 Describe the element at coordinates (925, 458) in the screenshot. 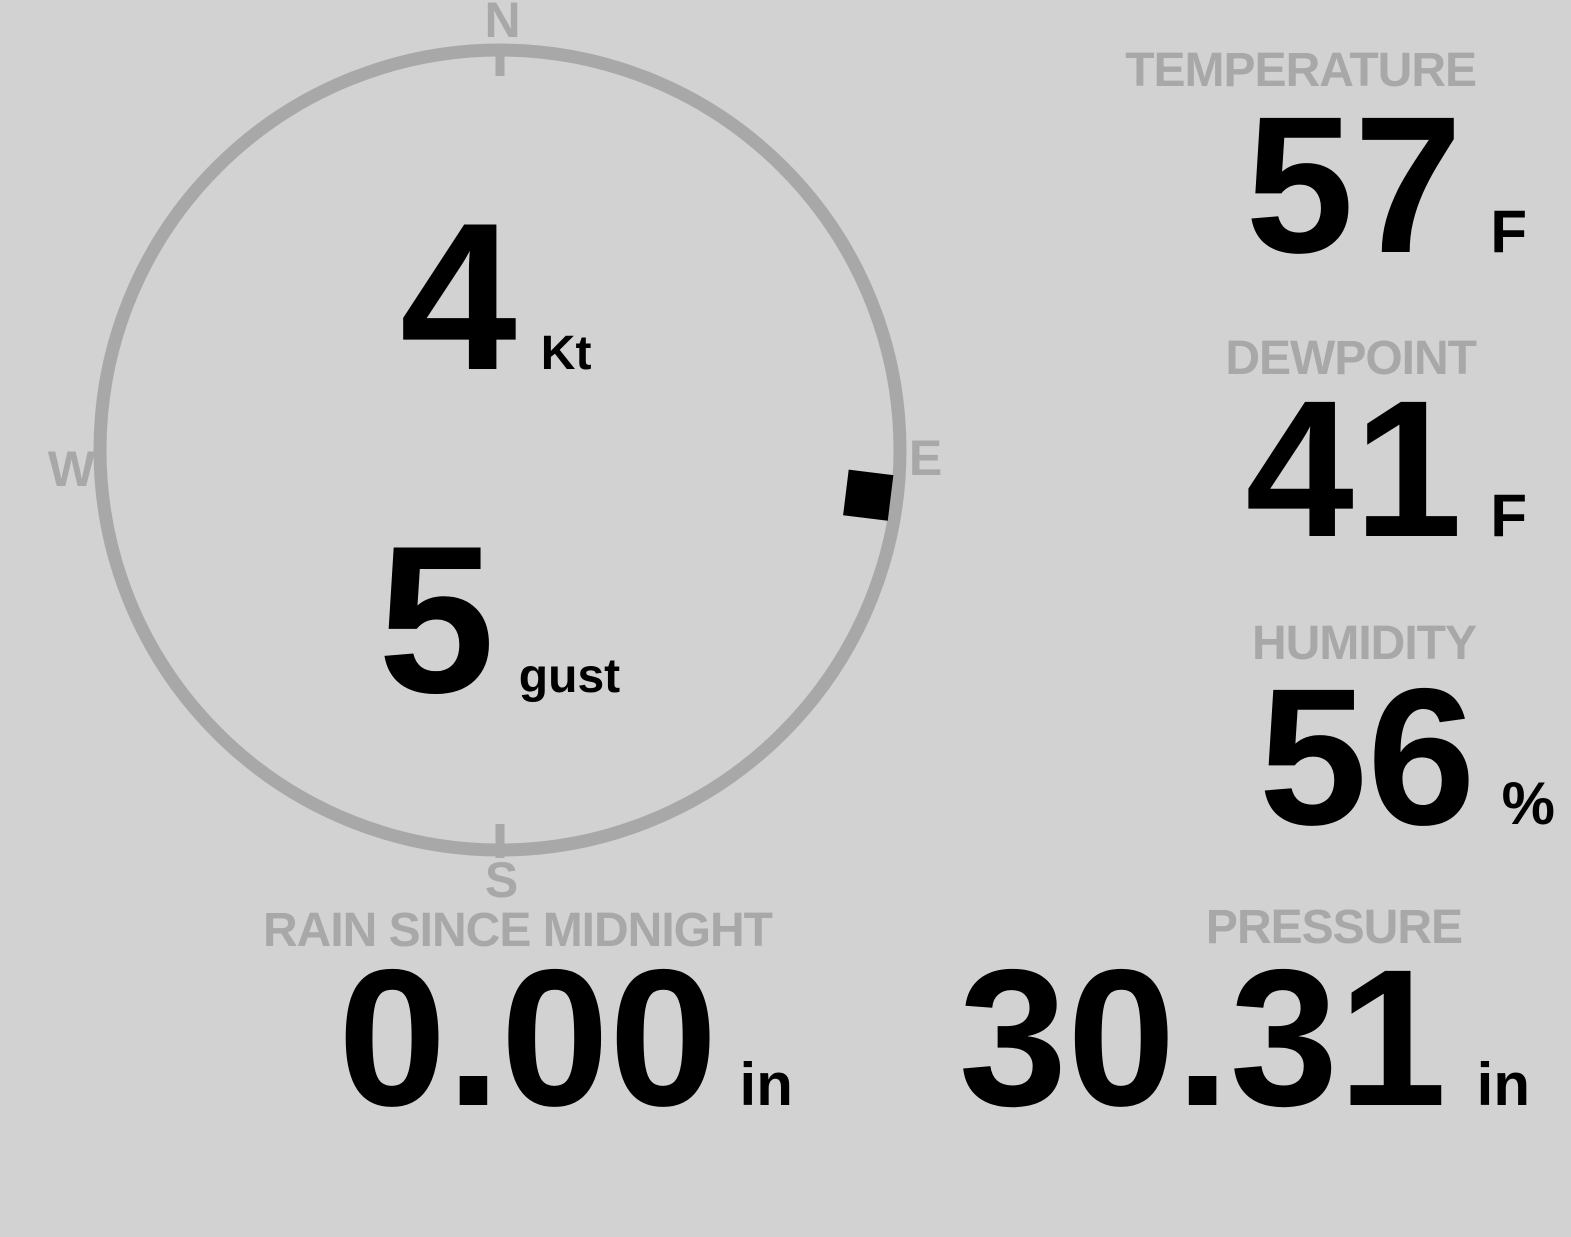

I see `compass-label-east: E` at that location.